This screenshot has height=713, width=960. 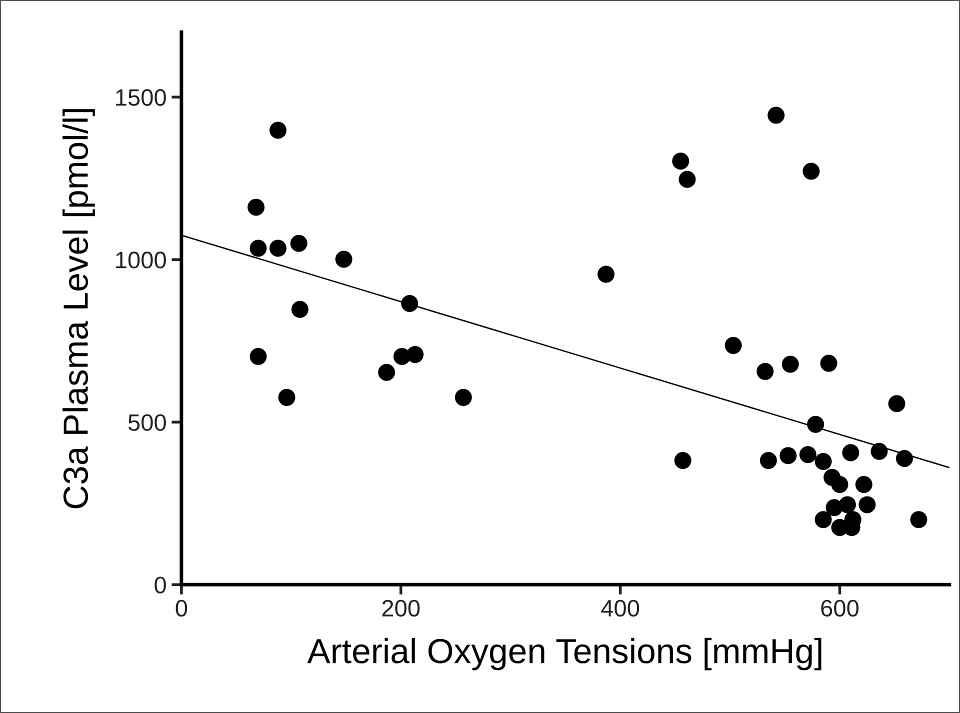 I want to click on x-tick-label: 600, so click(x=839, y=608).